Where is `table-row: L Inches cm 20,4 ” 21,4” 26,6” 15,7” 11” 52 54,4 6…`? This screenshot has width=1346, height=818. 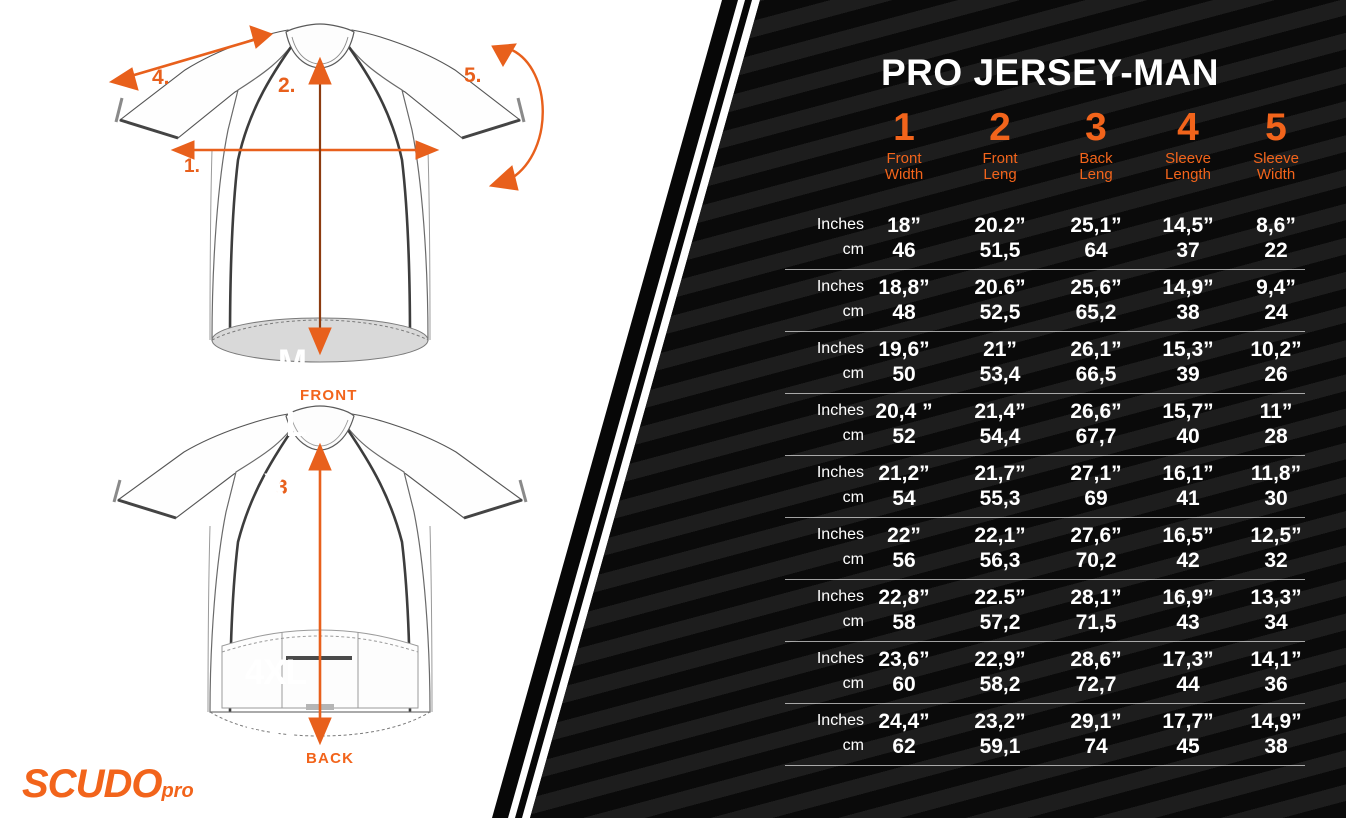
table-row: L Inches cm 20,4 ” 21,4” 26,6” 15,7” 11” 52 54,4 6… is located at coordinates (673, 425).